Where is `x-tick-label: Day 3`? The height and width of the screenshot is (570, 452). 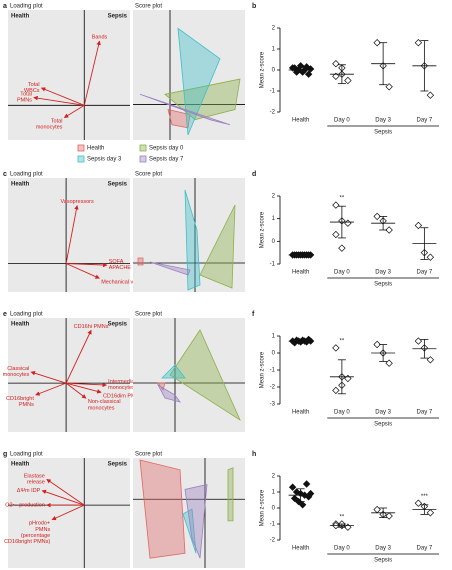 x-tick-label: Day 3 is located at coordinates (383, 413).